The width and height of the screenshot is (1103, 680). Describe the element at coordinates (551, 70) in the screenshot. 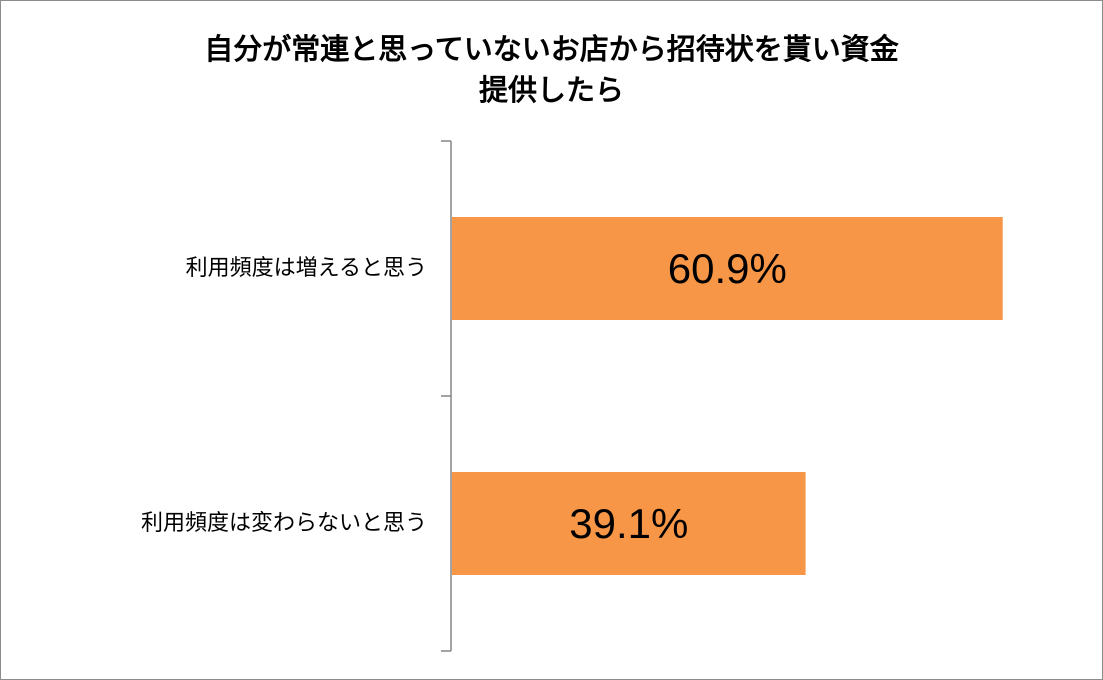

I see `chart-title: 自分が常連と思っていないお店から招待状を貰い資金 提供したら` at that location.